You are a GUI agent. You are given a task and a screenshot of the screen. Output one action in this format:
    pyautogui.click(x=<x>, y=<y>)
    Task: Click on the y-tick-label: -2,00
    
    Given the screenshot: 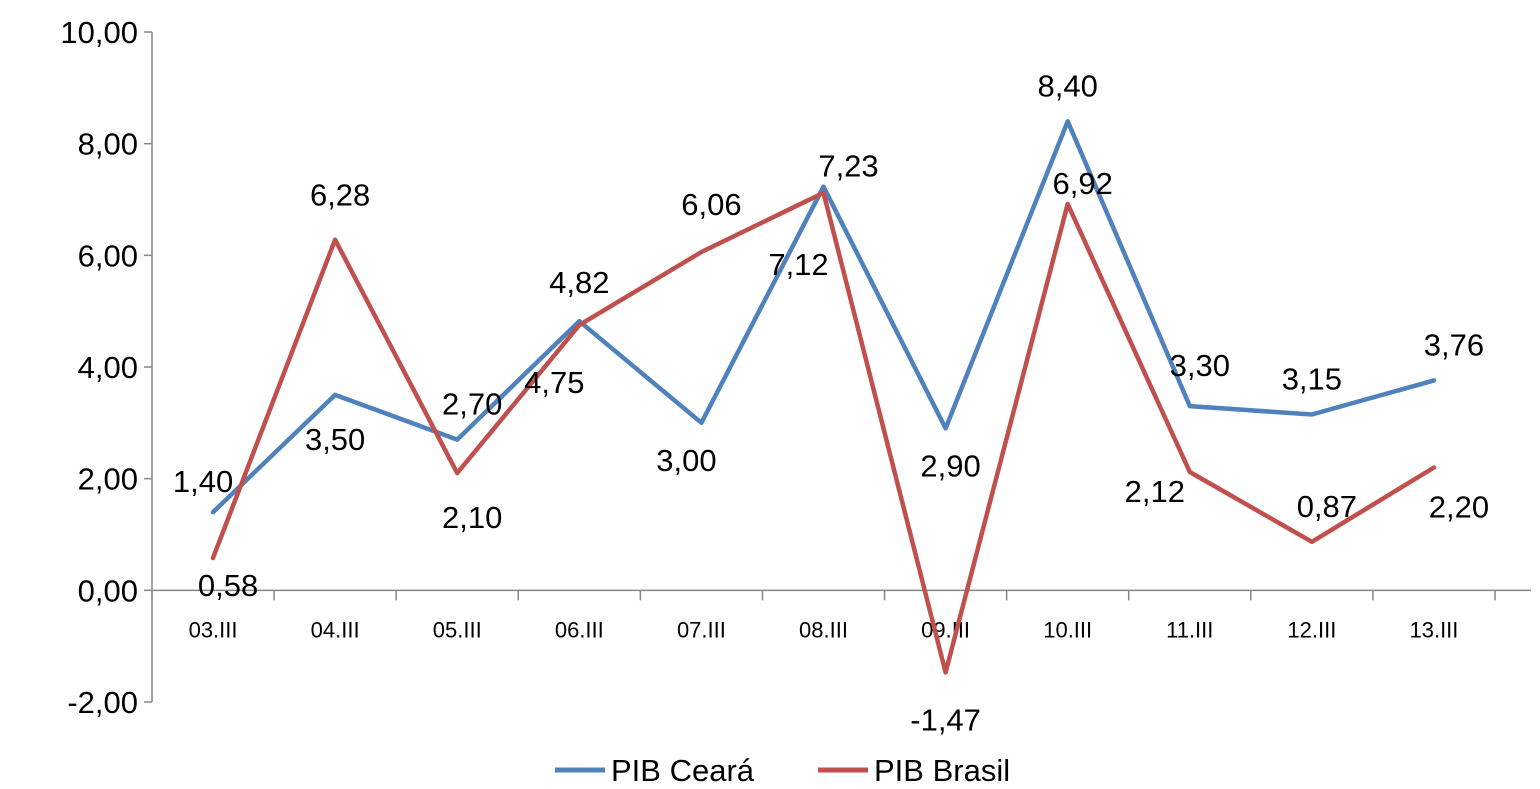 What is the action you would take?
    pyautogui.click(x=102, y=702)
    